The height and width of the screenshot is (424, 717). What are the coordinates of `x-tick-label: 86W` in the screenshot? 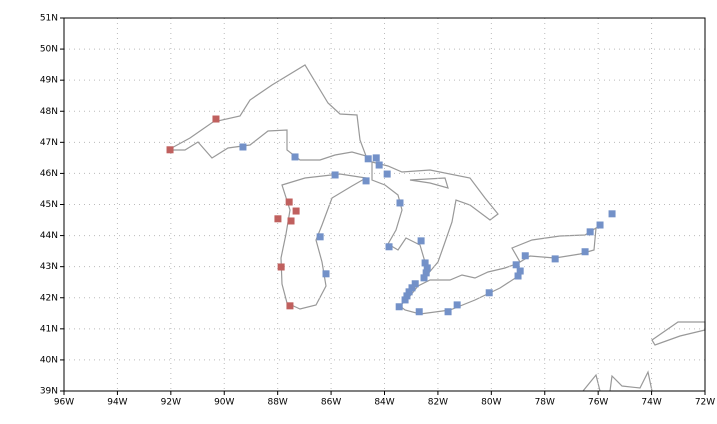 It's located at (331, 403).